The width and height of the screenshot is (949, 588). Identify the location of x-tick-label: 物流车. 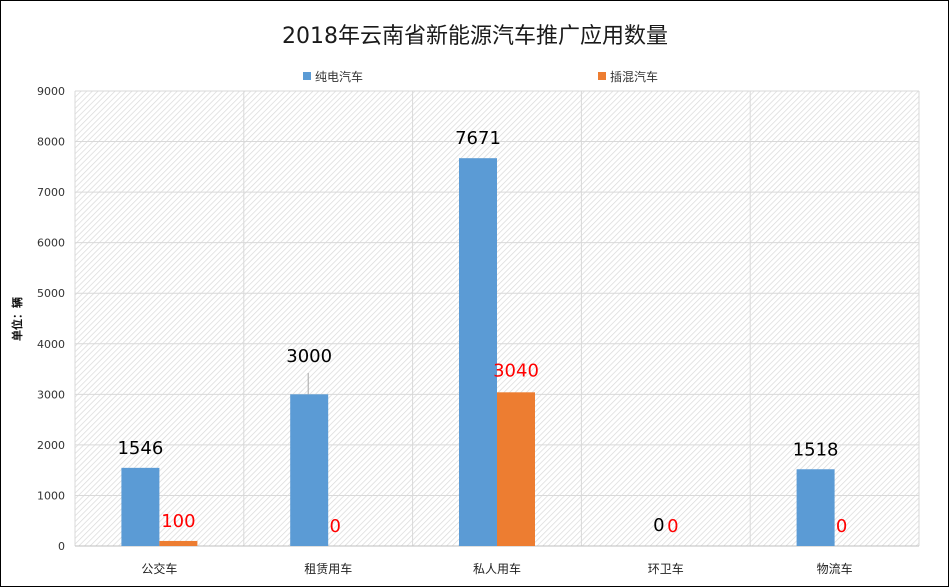
(835, 568).